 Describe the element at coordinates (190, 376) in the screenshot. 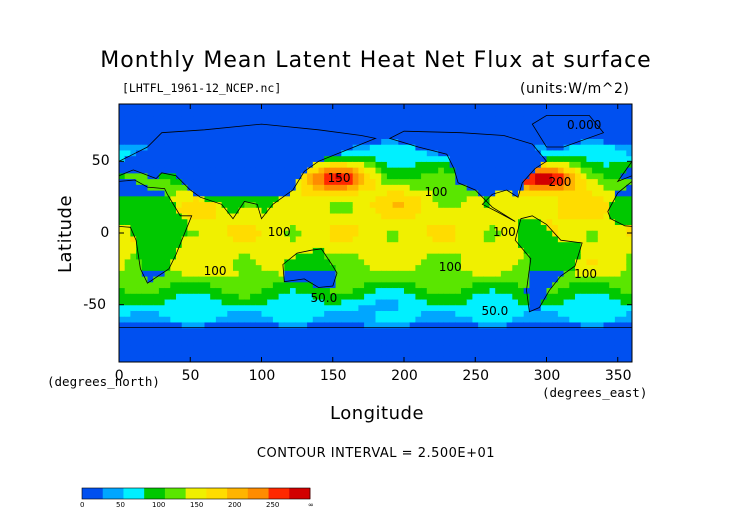

I see `x-tick-label: 50` at that location.